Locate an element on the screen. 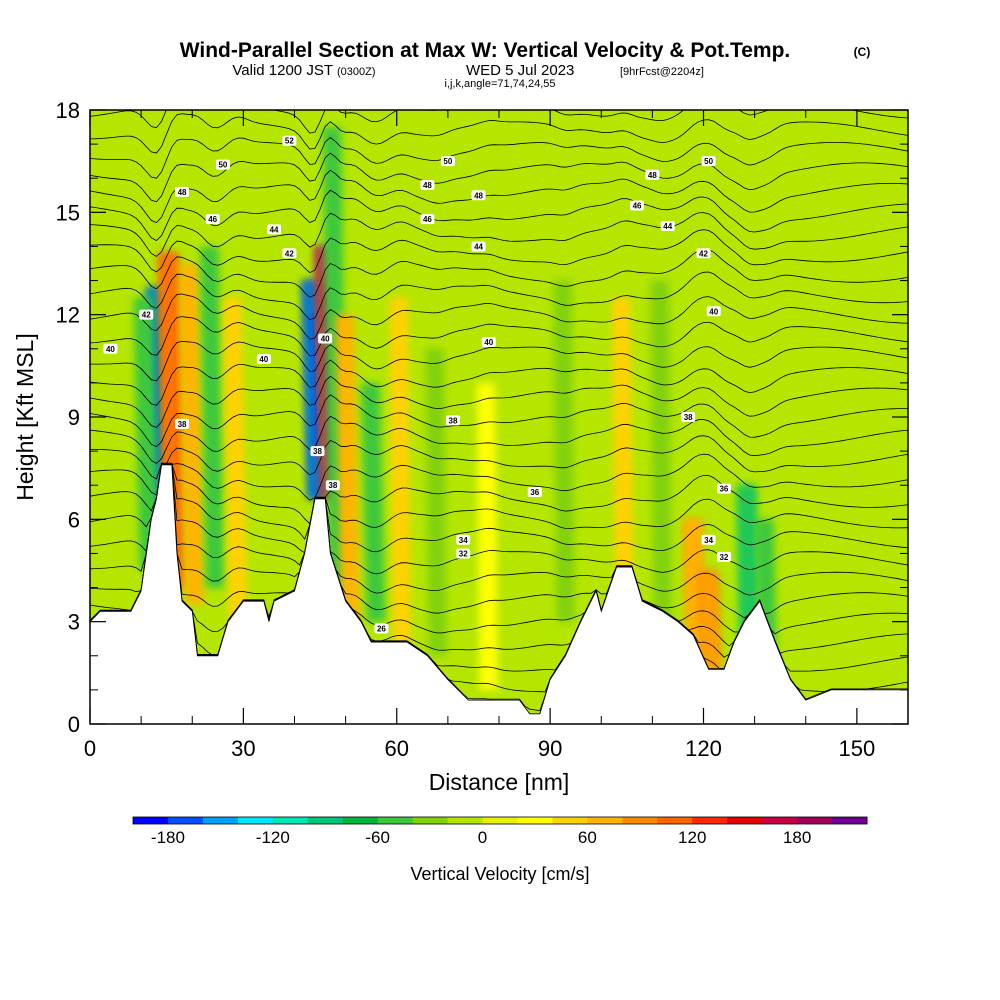 The height and width of the screenshot is (1000, 1000). colorbar-frame is located at coordinates (500, 820).